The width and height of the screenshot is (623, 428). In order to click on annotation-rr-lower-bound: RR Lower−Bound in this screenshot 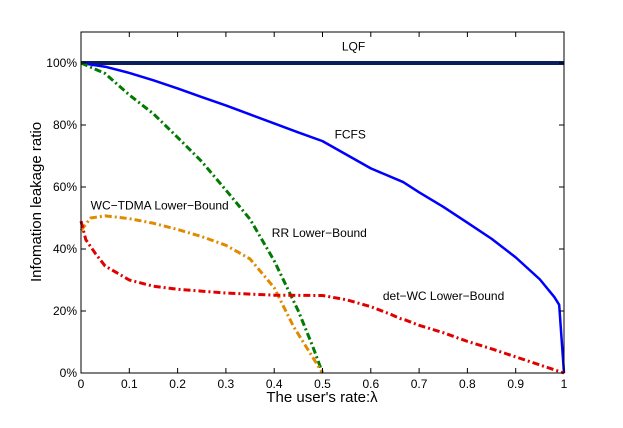, I will do `click(319, 233)`.